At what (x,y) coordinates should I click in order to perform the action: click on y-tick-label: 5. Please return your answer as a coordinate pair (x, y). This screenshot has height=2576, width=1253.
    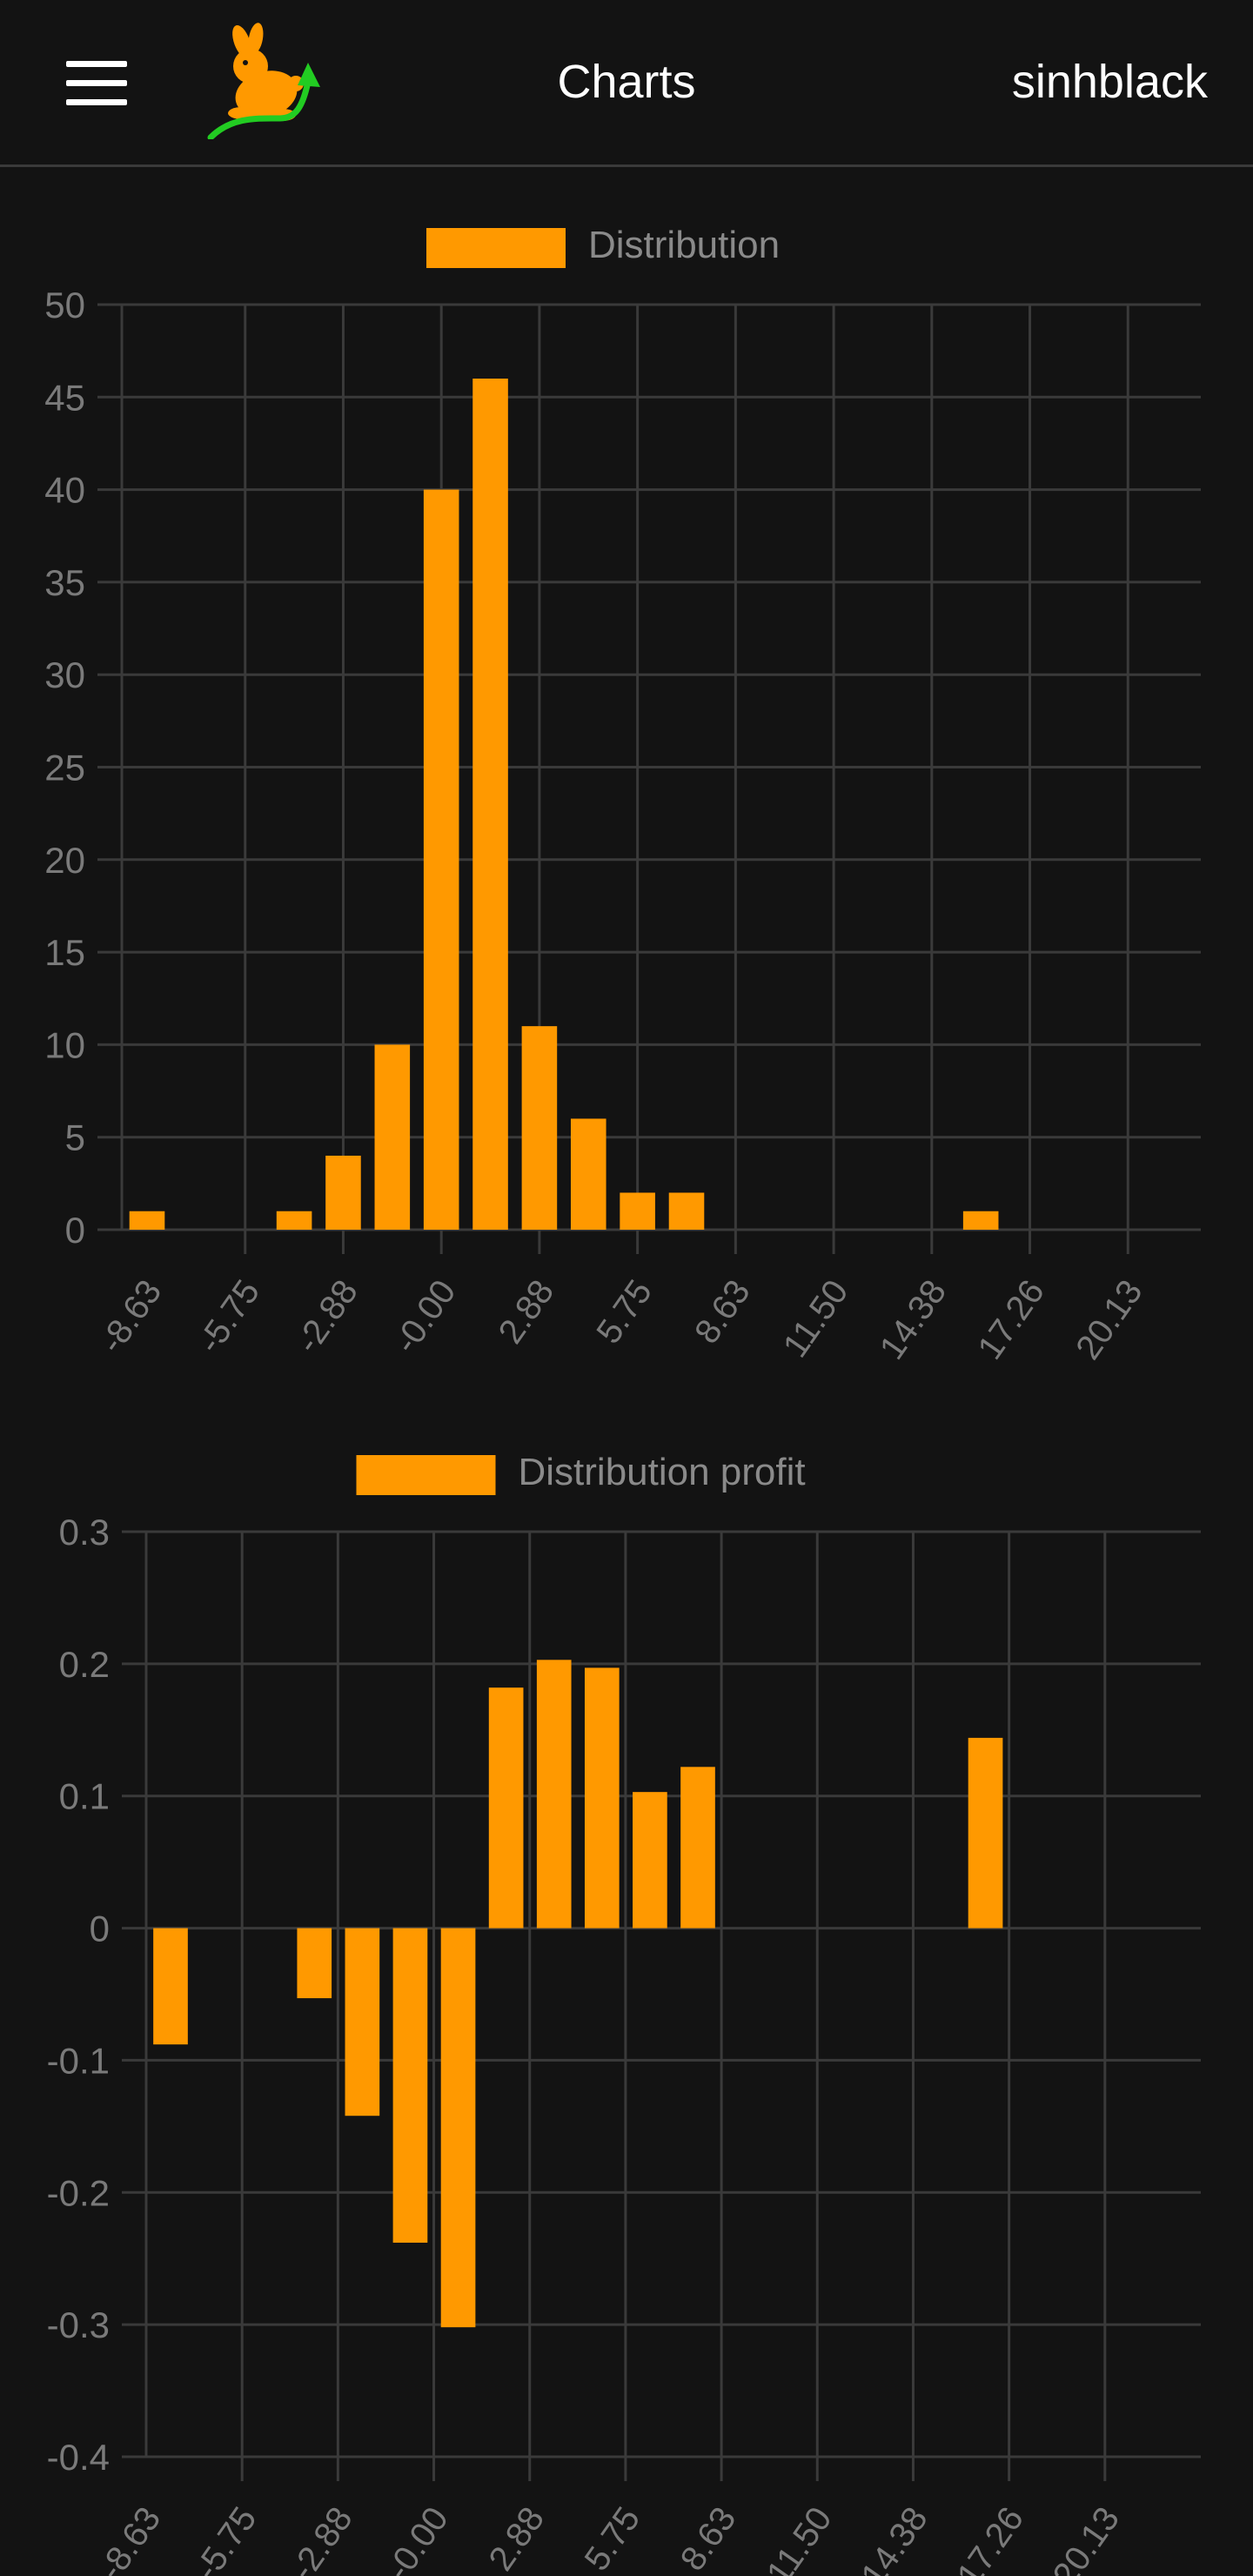
    Looking at the image, I should click on (75, 1137).